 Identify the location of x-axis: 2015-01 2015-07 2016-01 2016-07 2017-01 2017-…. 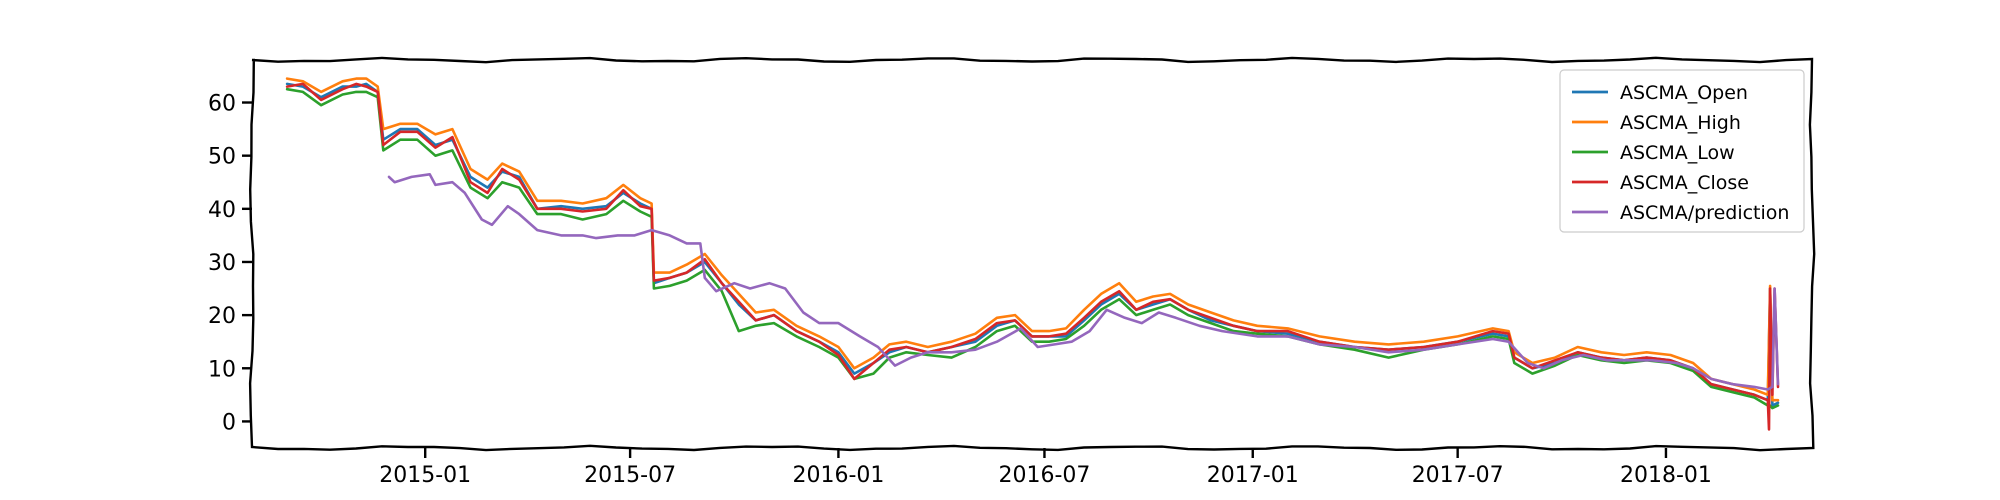
(1045, 468).